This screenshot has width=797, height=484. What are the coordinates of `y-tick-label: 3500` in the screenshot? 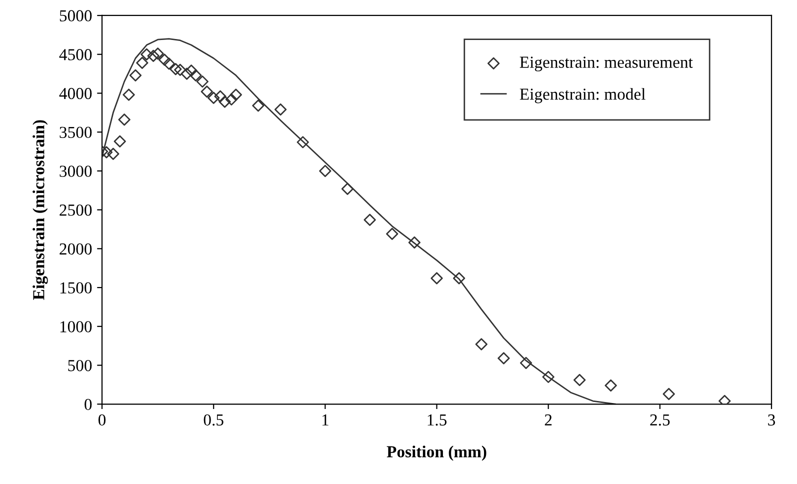 It's located at (76, 132).